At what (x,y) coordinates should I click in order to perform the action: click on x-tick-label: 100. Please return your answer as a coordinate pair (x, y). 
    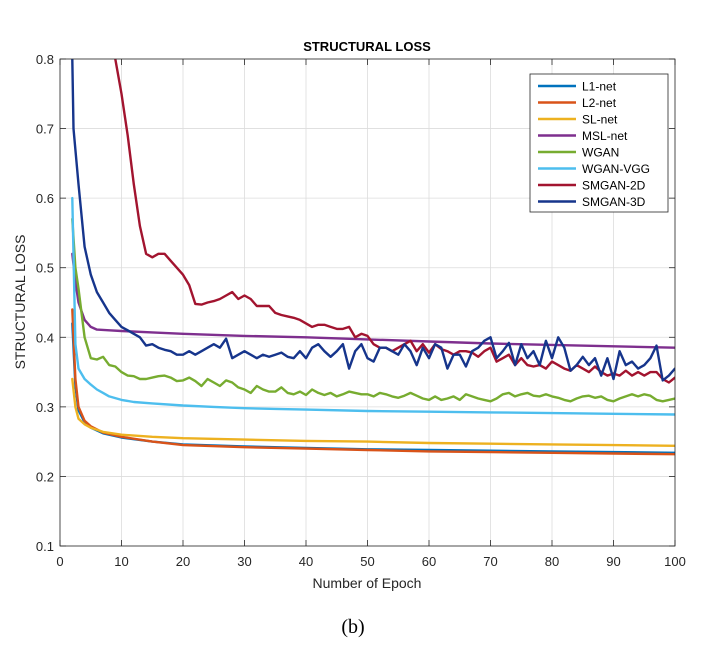
    Looking at the image, I should click on (675, 561).